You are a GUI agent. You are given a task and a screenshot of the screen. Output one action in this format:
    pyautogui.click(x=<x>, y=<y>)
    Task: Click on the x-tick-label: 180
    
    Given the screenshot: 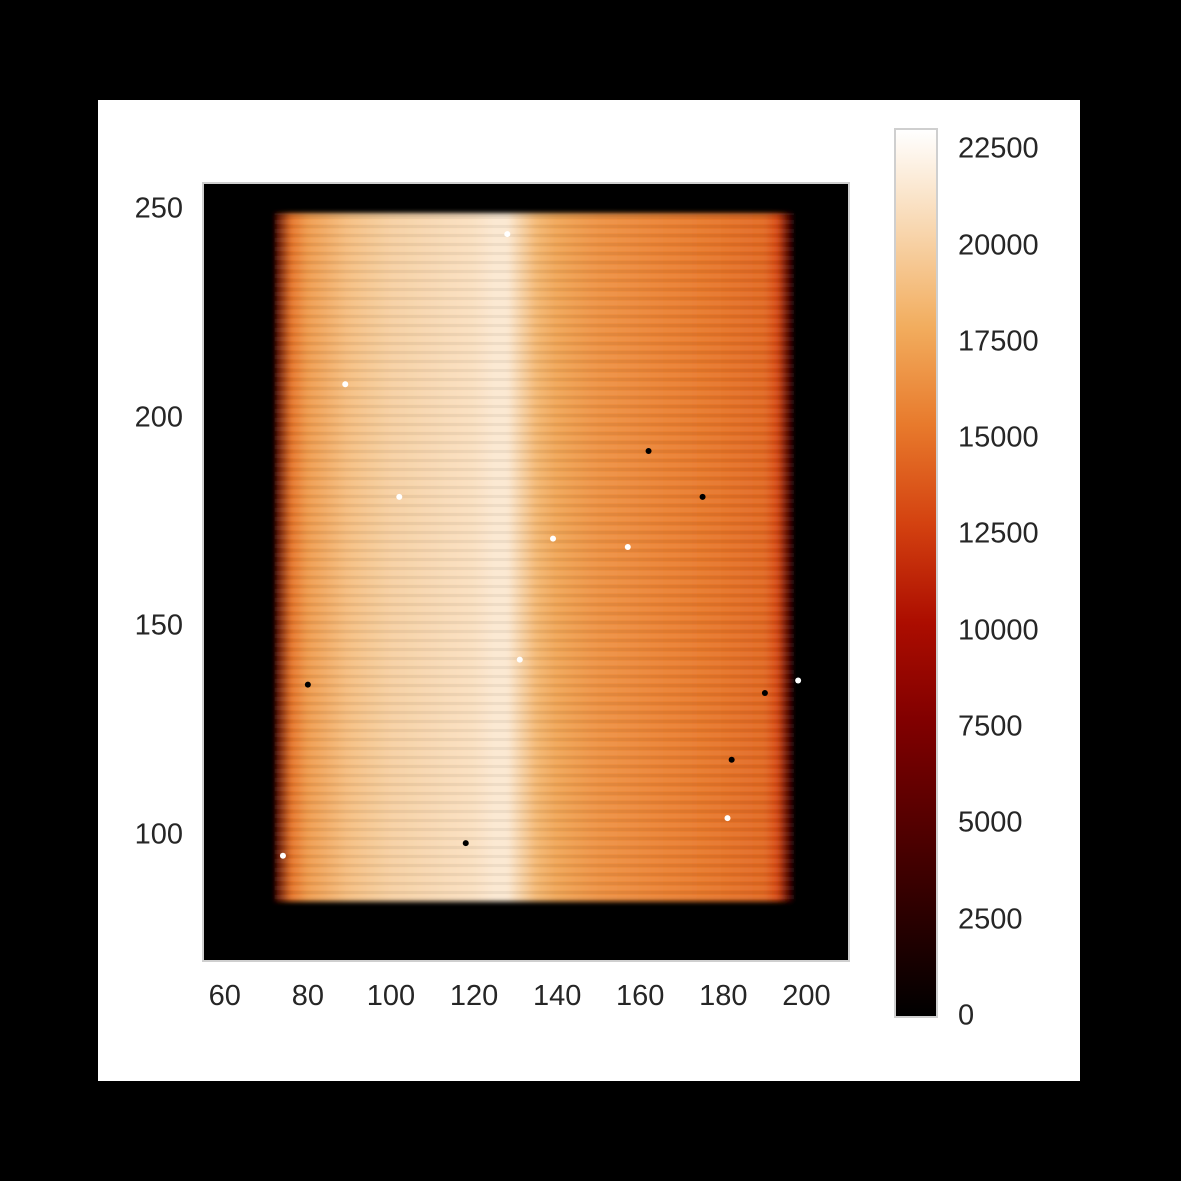 What is the action you would take?
    pyautogui.click(x=723, y=996)
    